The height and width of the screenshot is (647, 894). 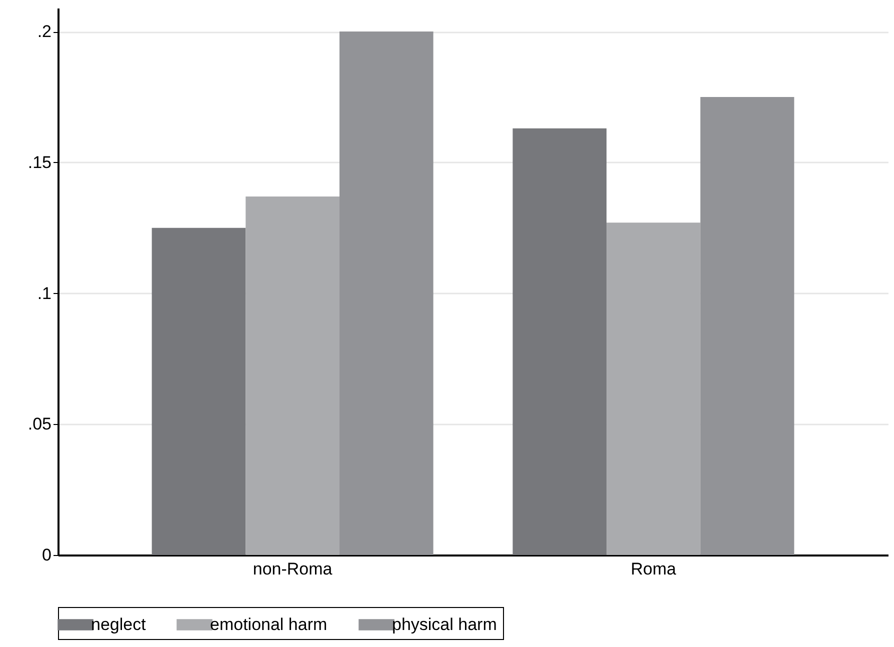 I want to click on y-tick-label: 0, so click(x=47, y=555).